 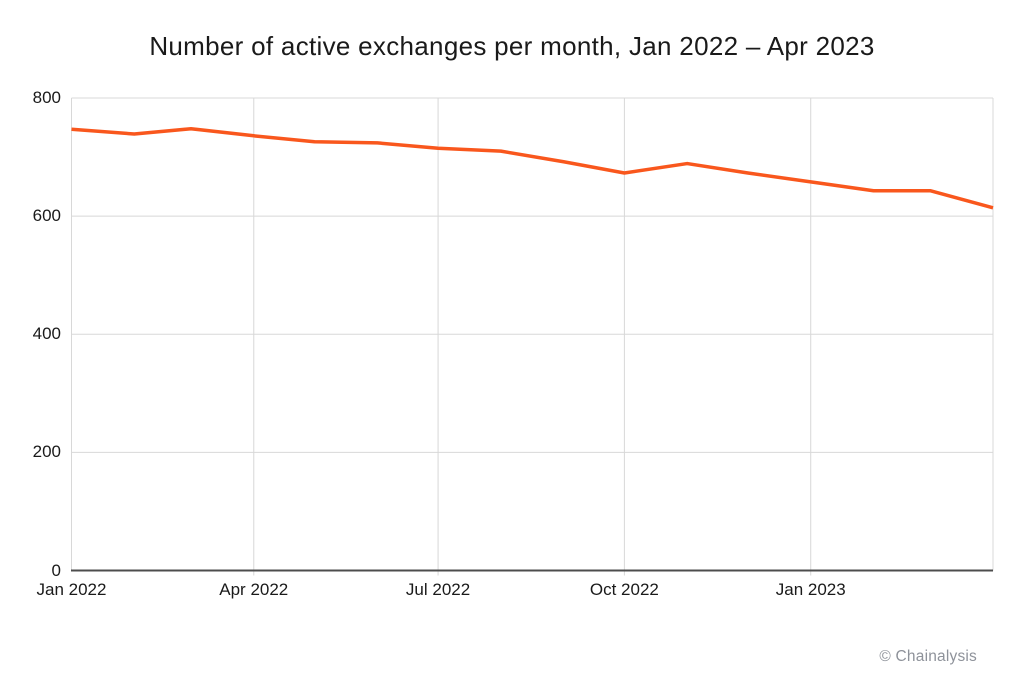 What do you see at coordinates (254, 589) in the screenshot?
I see `x-axis-tick-label: Apr 2022` at bounding box center [254, 589].